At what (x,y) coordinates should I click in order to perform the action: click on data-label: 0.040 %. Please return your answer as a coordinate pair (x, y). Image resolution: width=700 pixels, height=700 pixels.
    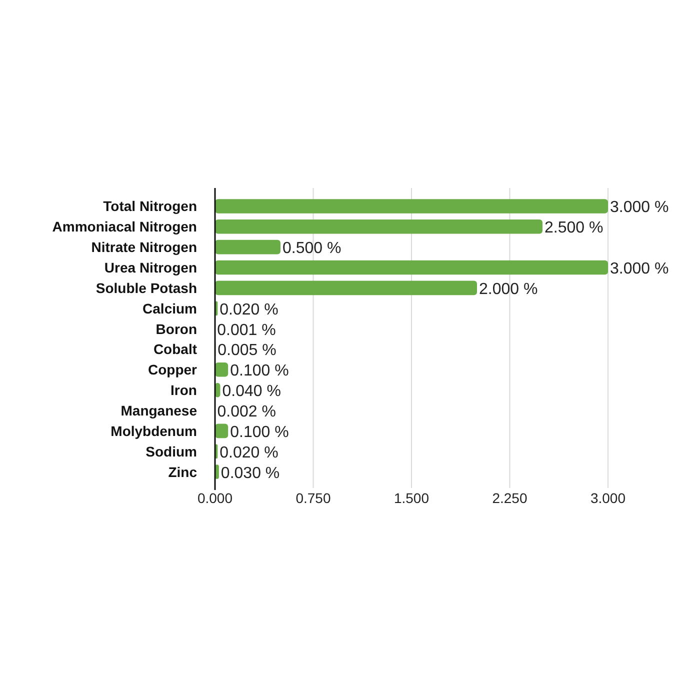
    Looking at the image, I should click on (251, 391).